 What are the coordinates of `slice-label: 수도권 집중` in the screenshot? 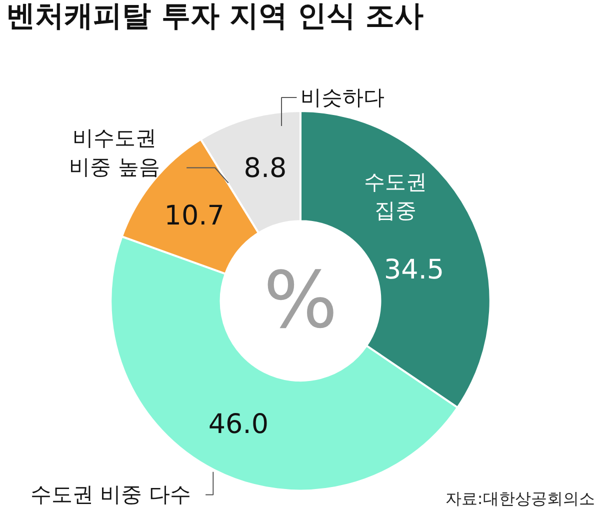 It's located at (395, 196).